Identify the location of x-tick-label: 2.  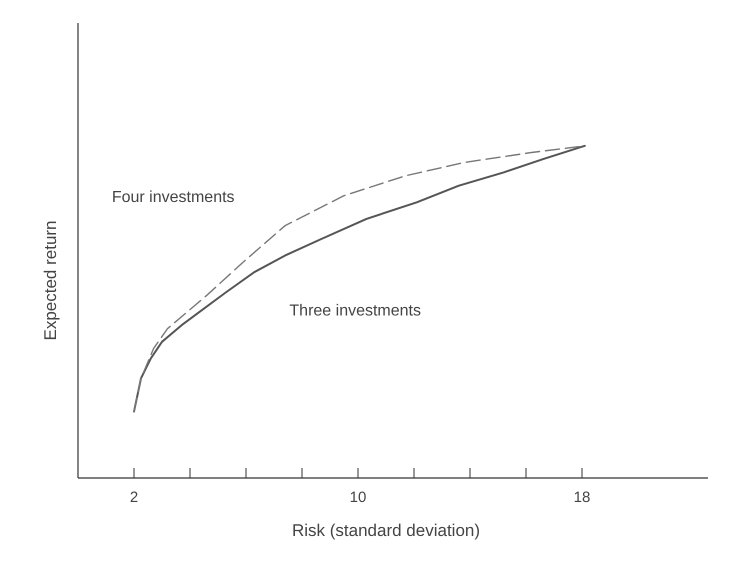
(134, 497).